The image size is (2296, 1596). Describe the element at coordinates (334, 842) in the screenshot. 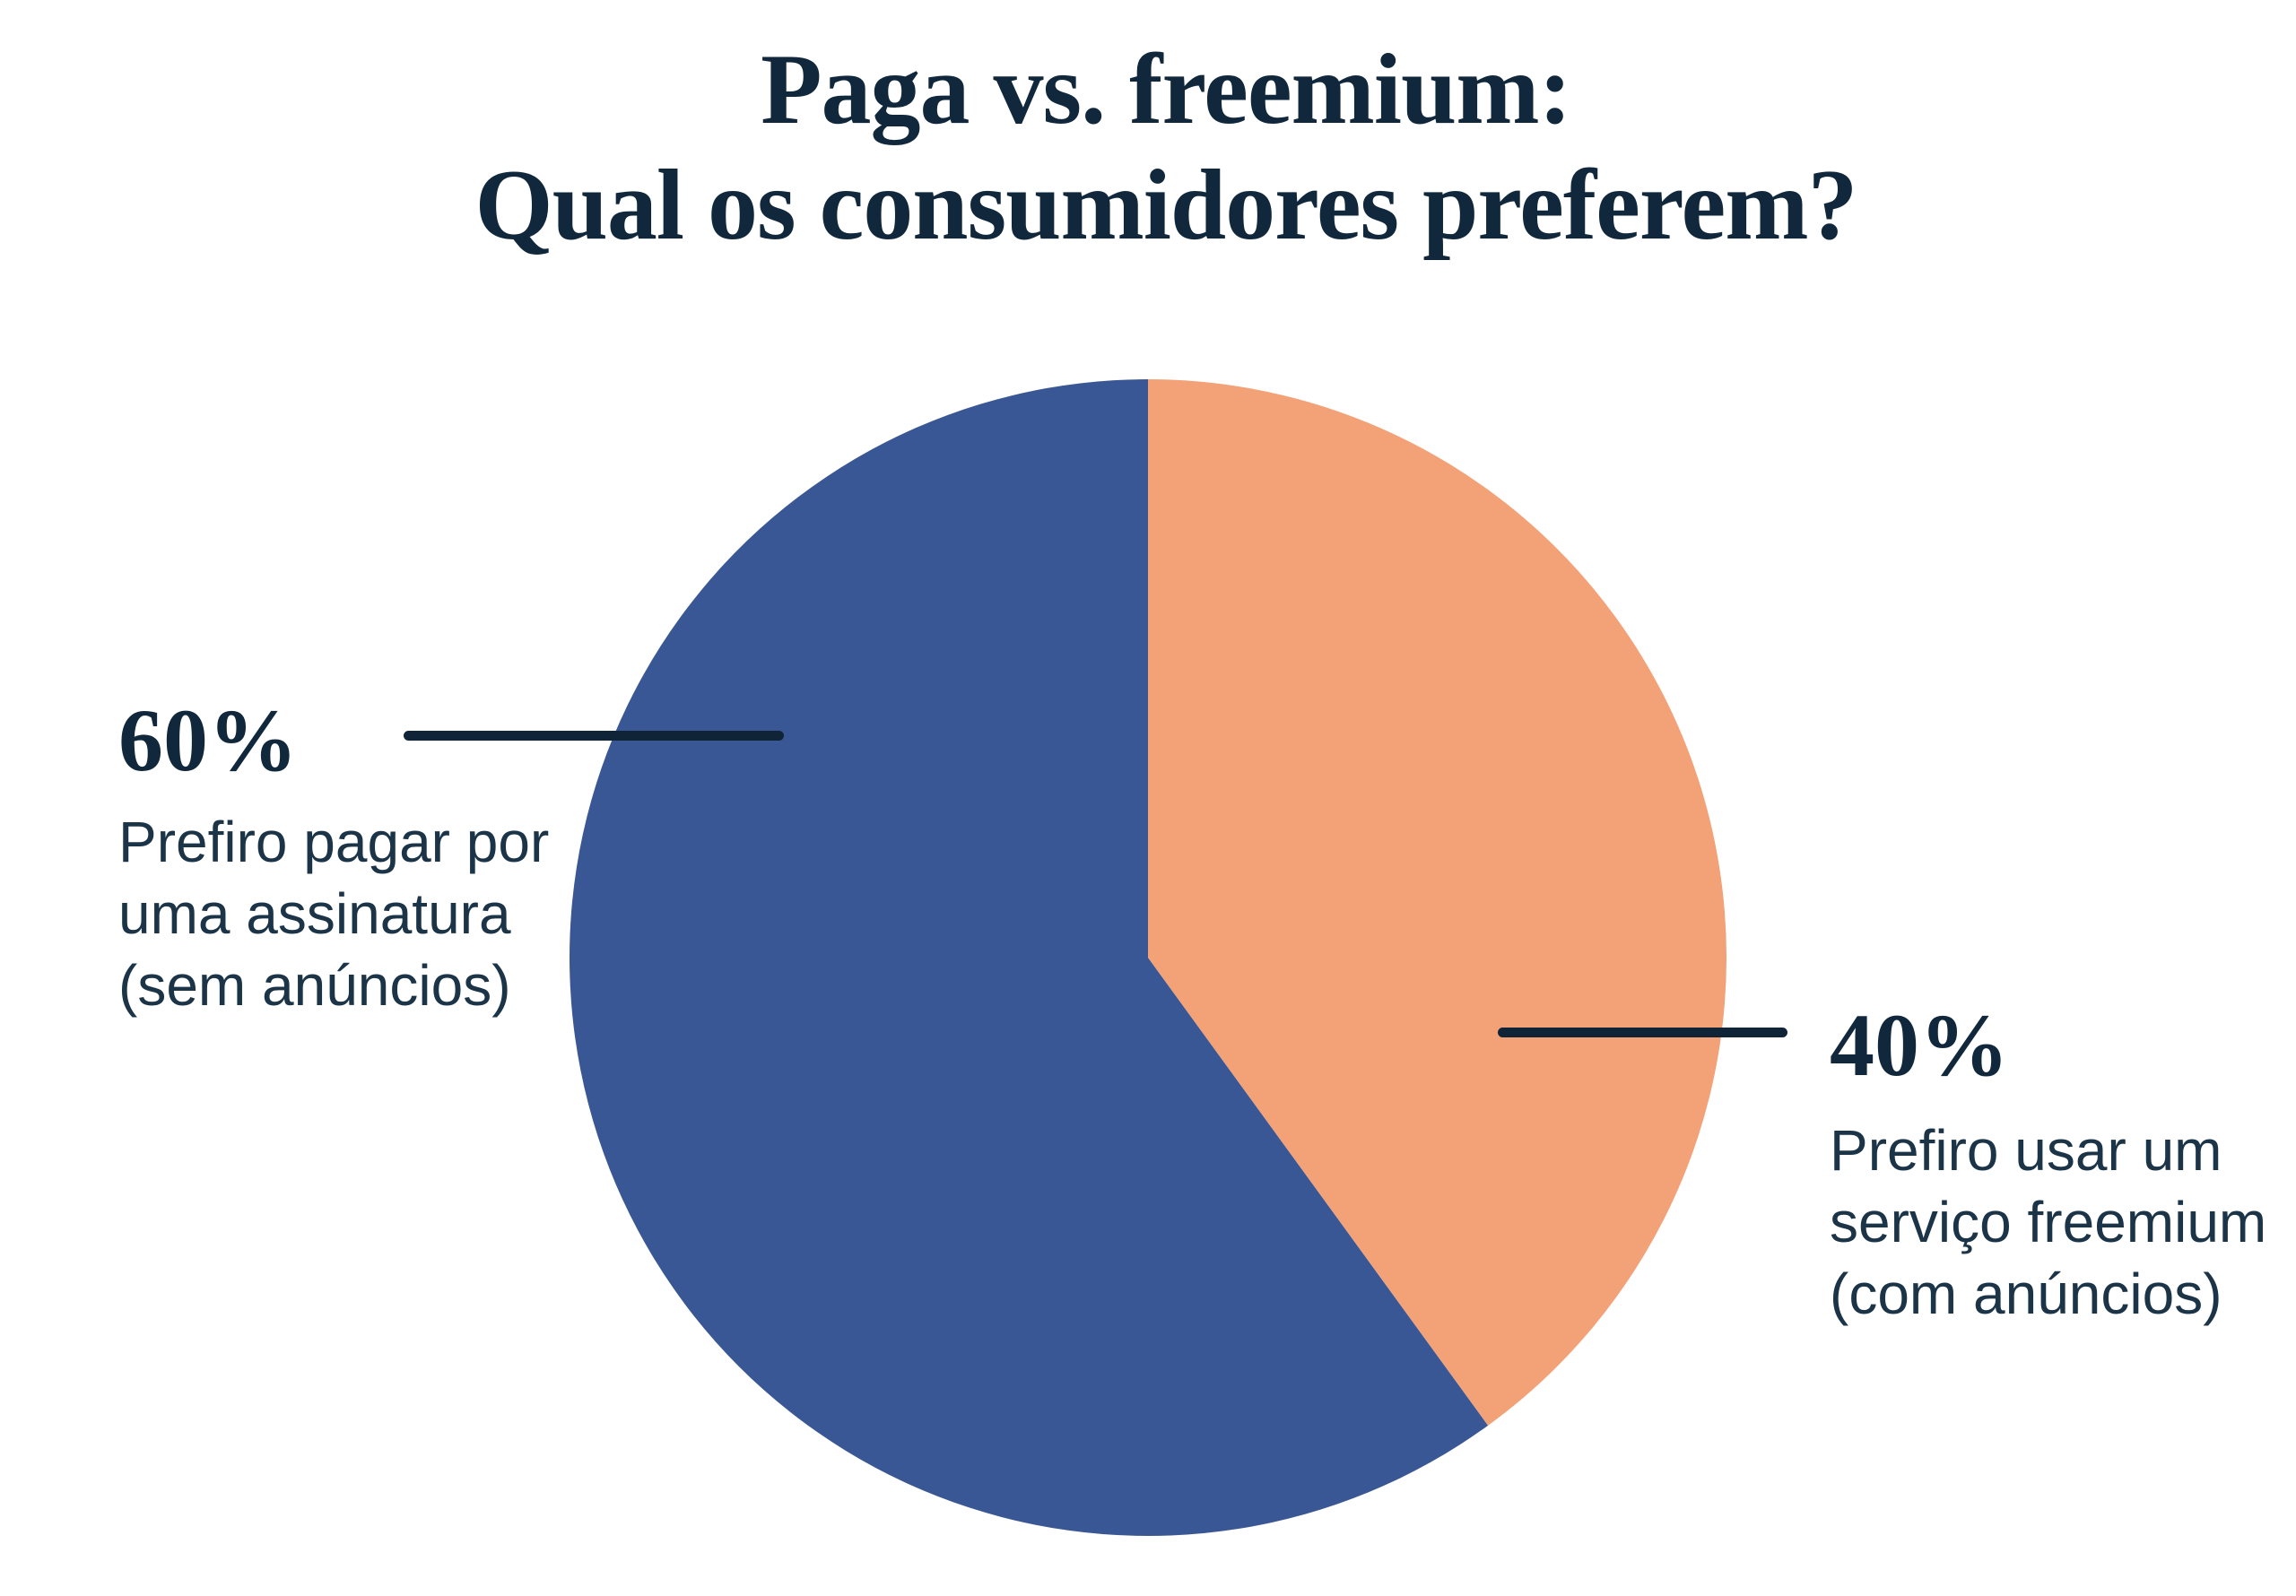

I see `paid-subscription-description-line1: Prefiro pagar por` at that location.